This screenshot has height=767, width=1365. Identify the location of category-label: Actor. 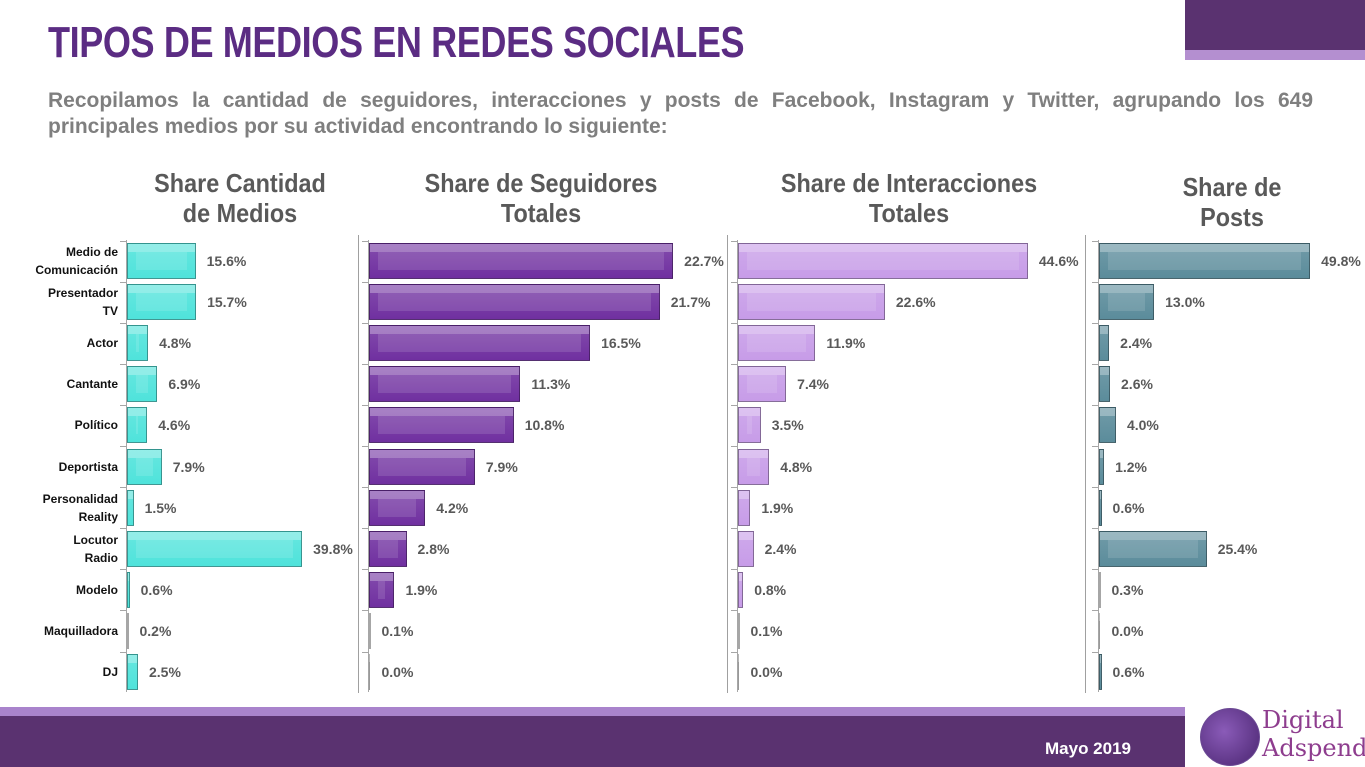
(63, 343).